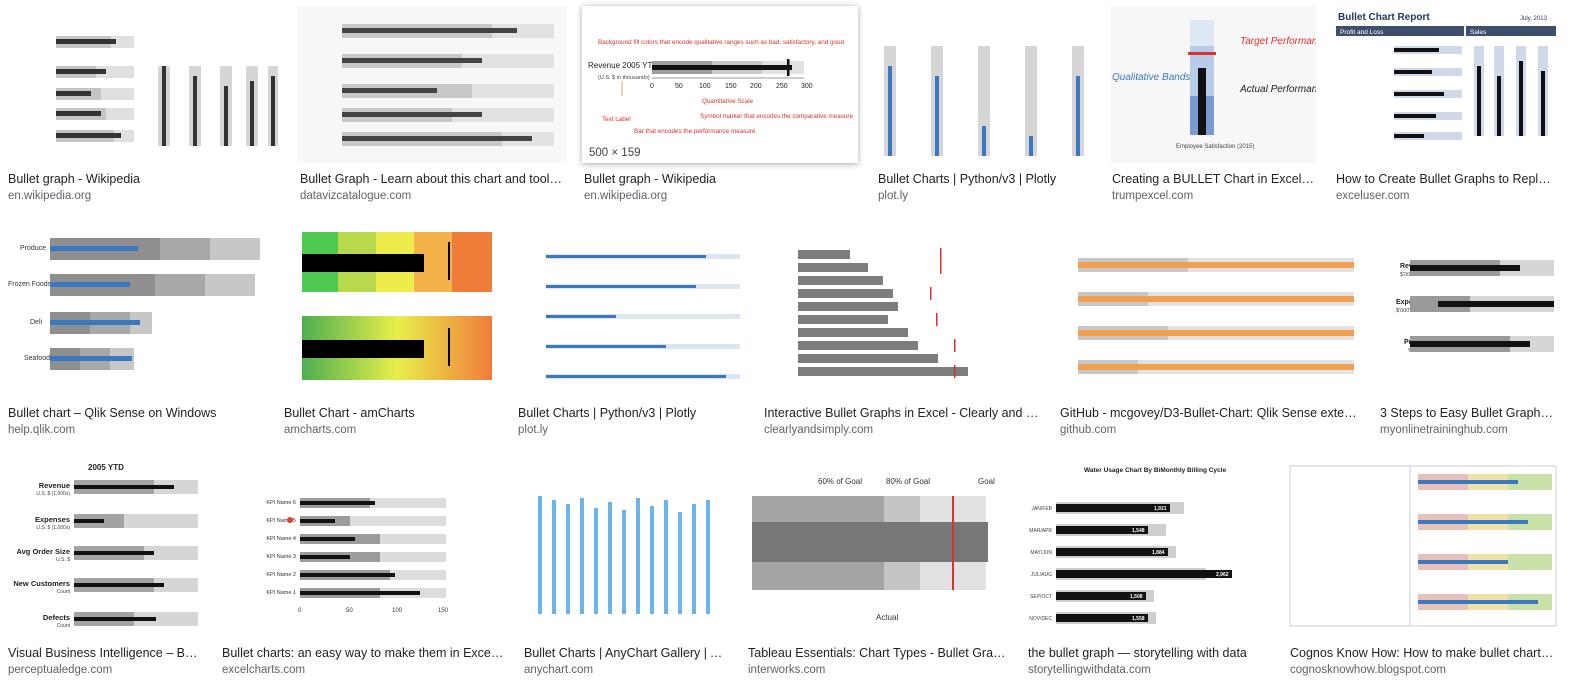 This screenshot has width=1578, height=686. I want to click on row-value: 1,558, so click(1138, 619).